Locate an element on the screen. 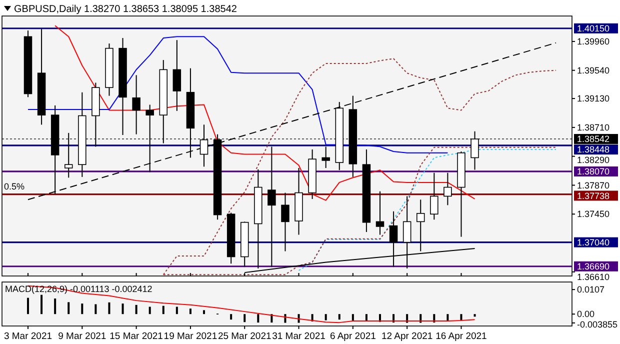  y-tick-label: 1.38710 is located at coordinates (593, 127).